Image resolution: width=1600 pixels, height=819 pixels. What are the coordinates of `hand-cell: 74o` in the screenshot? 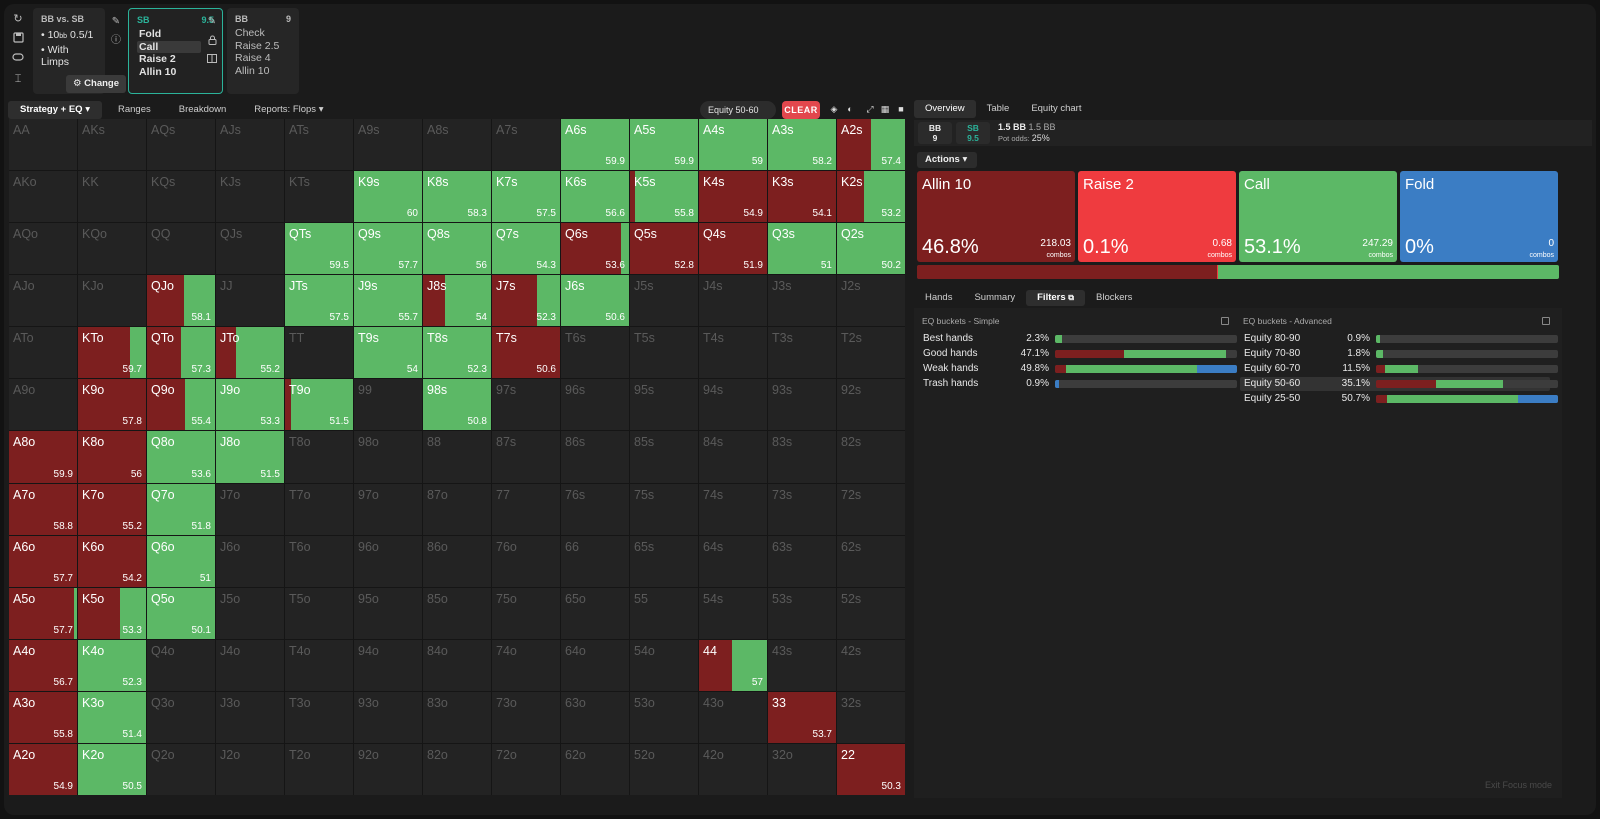 It's located at (526, 665).